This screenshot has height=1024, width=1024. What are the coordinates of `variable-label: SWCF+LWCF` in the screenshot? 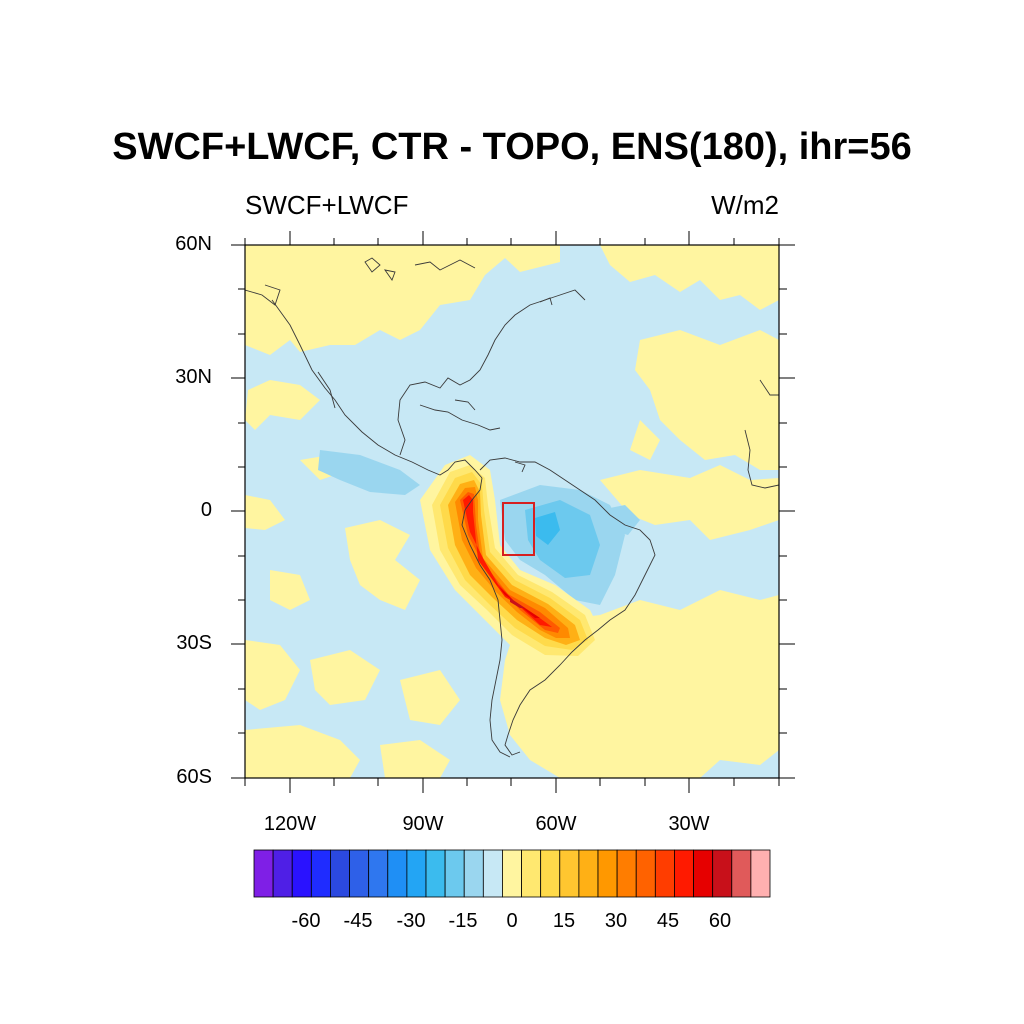 It's located at (327, 205).